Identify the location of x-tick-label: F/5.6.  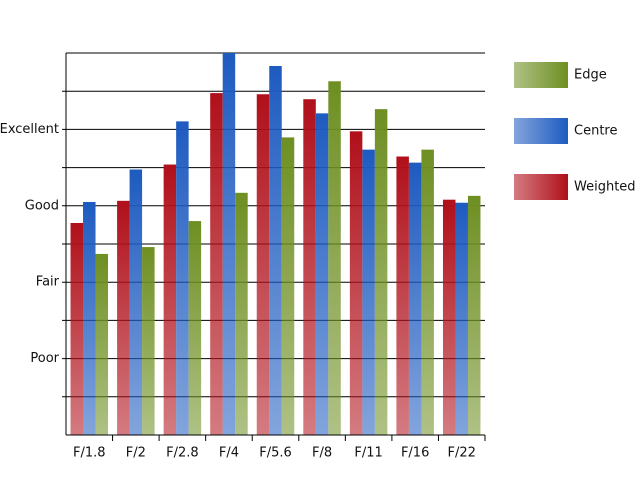
(275, 453).